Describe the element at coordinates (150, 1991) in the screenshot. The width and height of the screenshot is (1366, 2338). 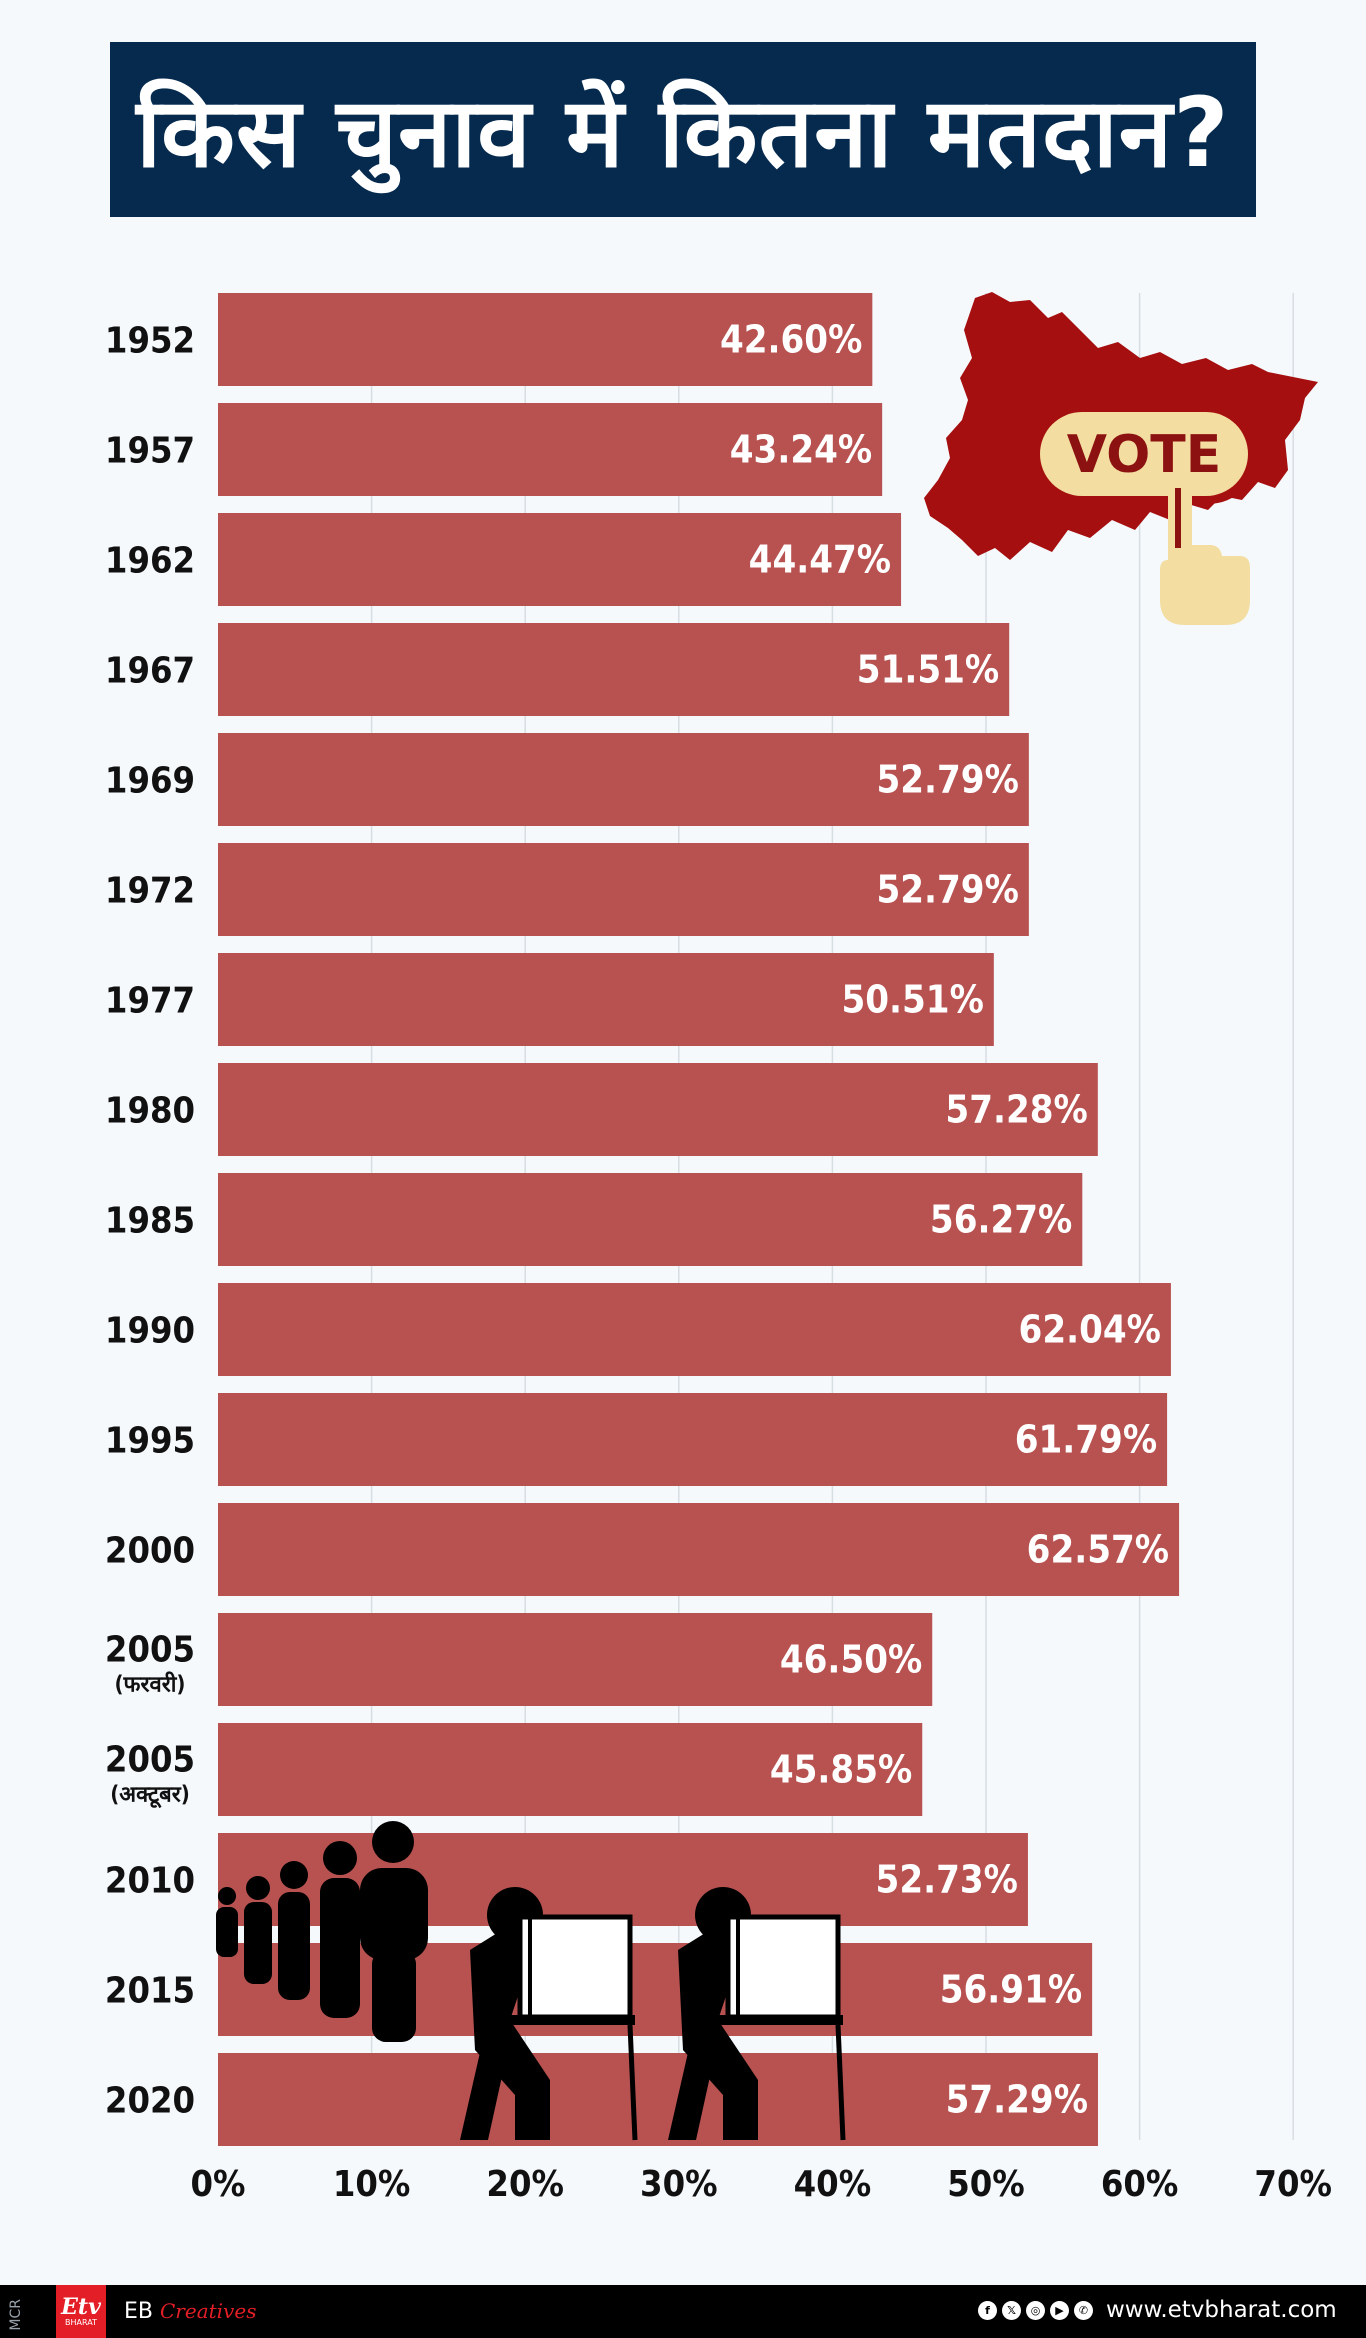
I see `year-label: 2015` at that location.